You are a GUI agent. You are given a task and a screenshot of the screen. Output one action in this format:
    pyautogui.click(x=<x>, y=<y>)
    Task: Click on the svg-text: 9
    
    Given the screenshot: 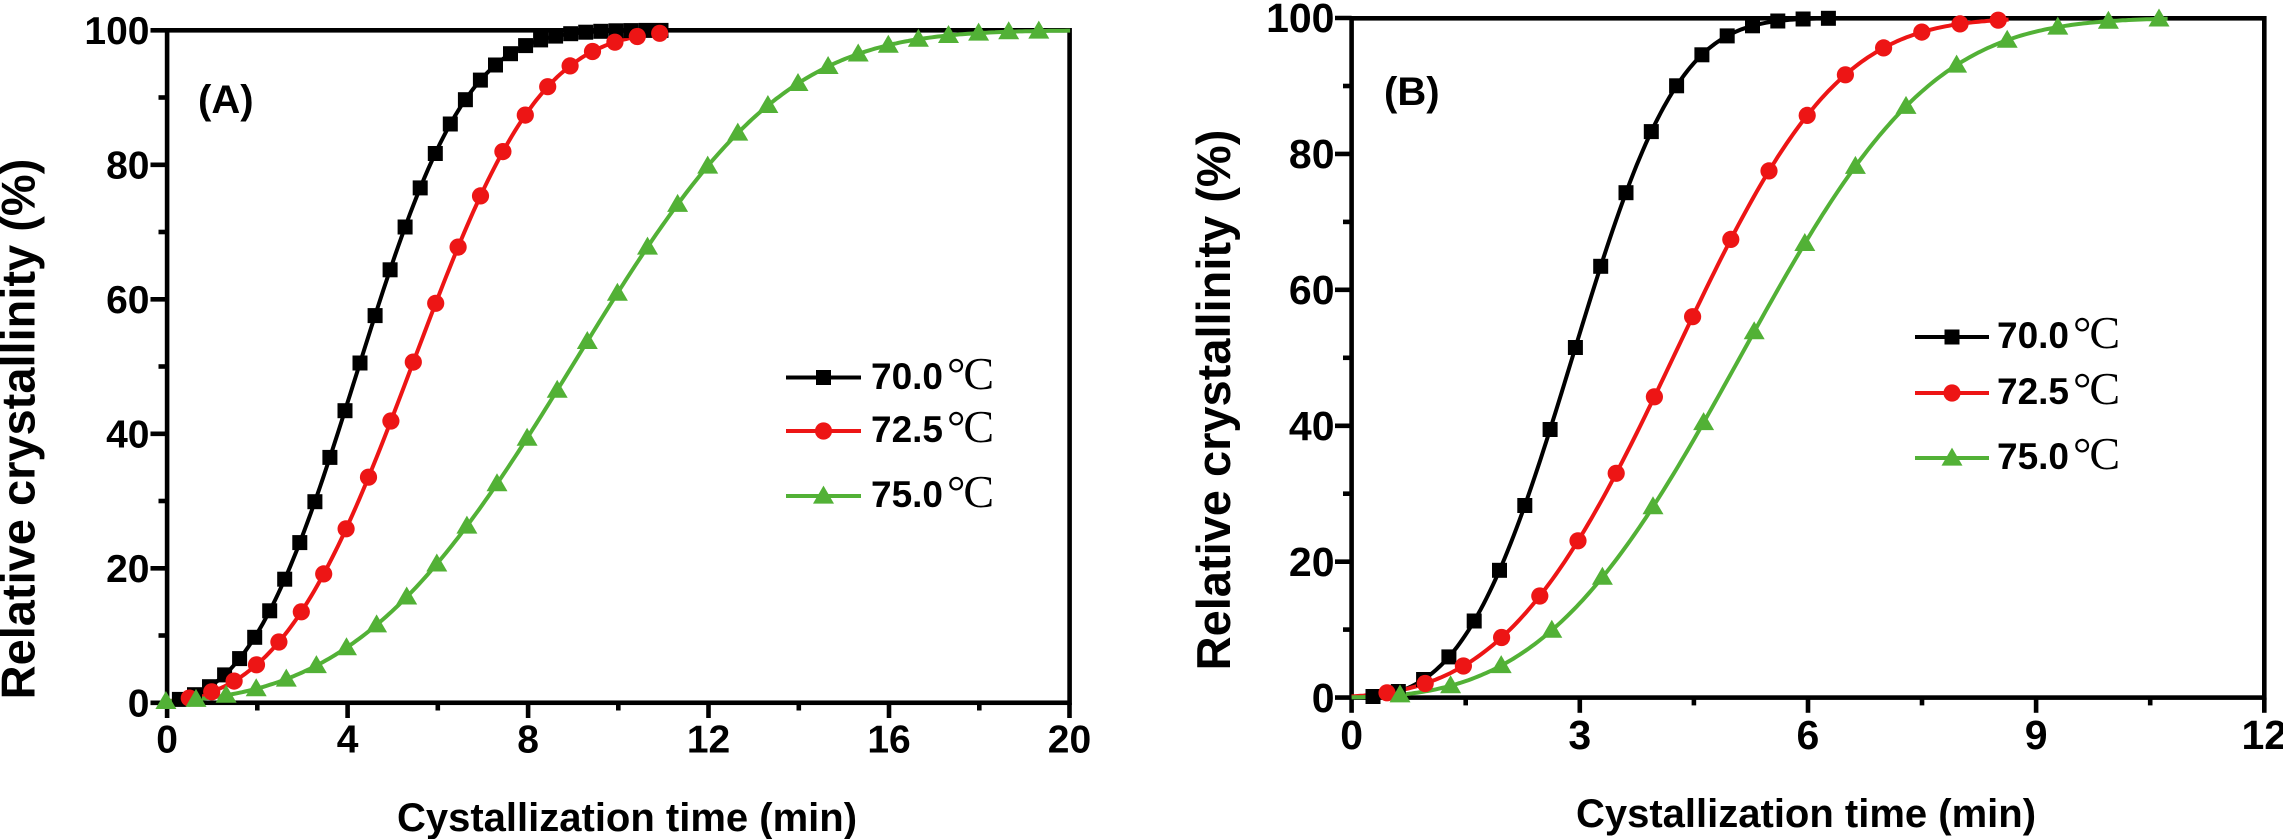 What is the action you would take?
    pyautogui.click(x=2036, y=735)
    